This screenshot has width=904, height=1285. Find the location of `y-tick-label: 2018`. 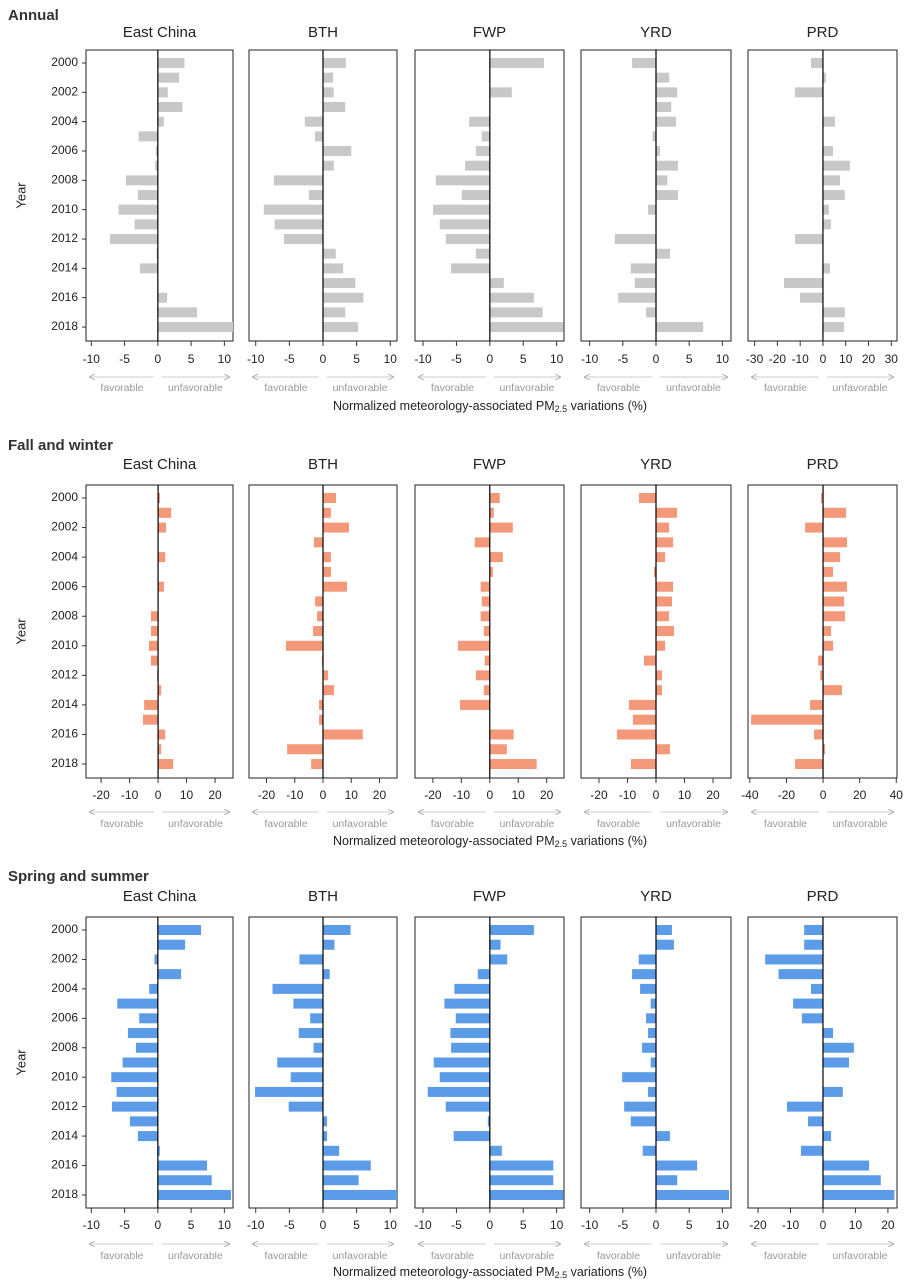

y-tick-label: 2018 is located at coordinates (64, 763).